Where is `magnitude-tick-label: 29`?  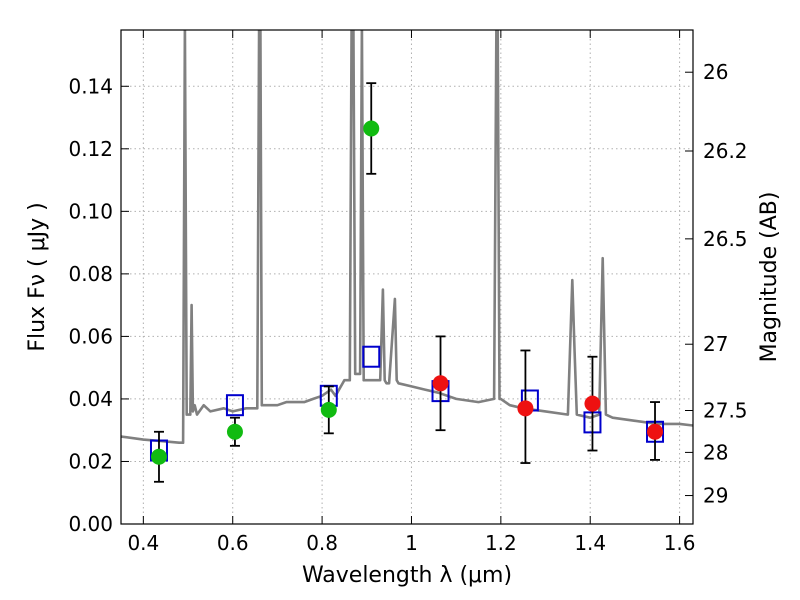 magnitude-tick-label: 29 is located at coordinates (715, 496).